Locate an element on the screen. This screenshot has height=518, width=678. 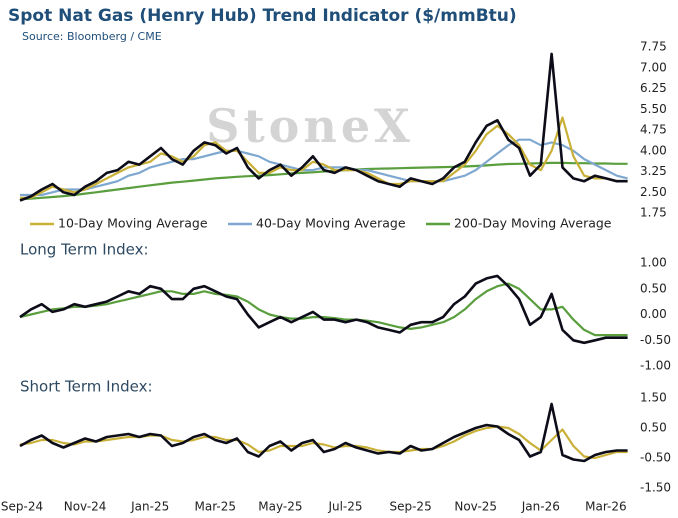
chart-subtitle: Source: Bloomberg / CME is located at coordinates (92, 36).